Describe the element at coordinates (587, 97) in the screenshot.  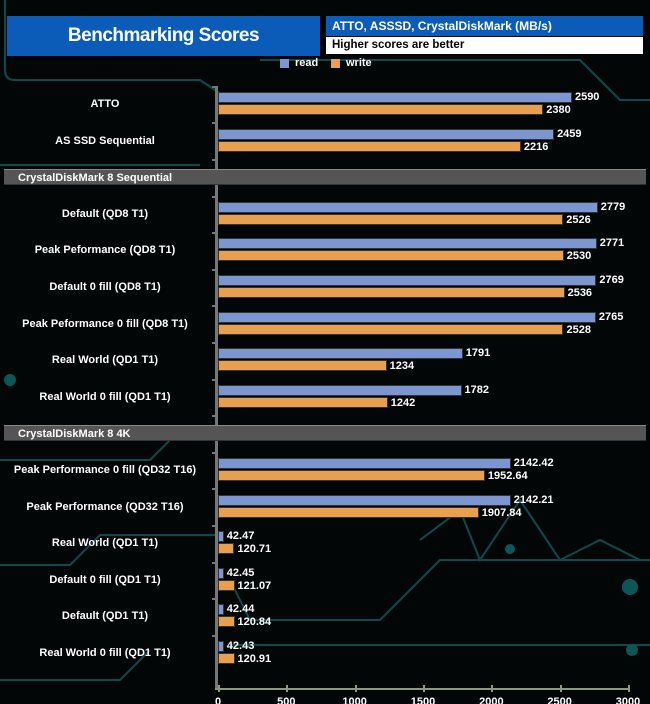
I see `value-label-read: 2590` at that location.